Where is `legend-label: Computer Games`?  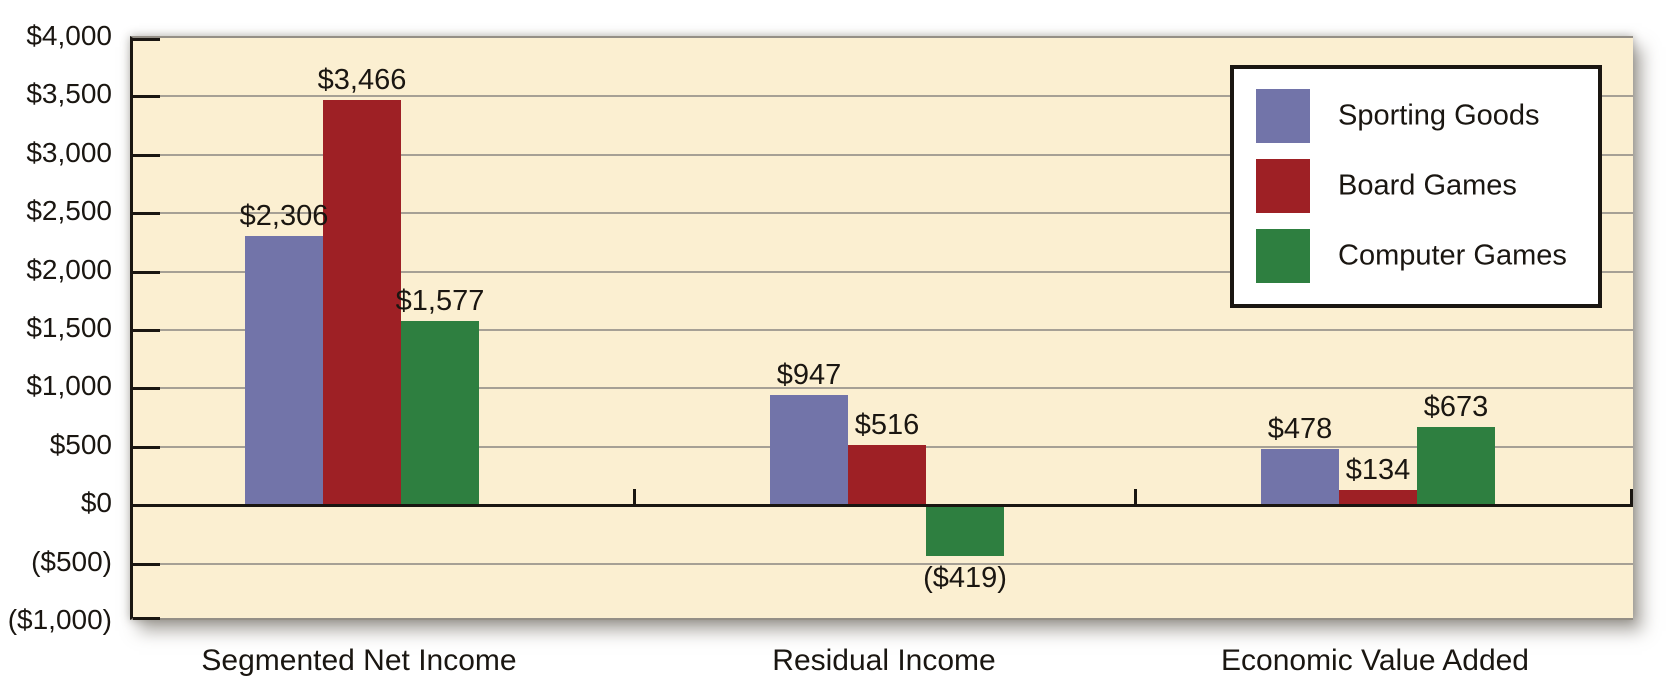 legend-label: Computer Games is located at coordinates (1452, 255).